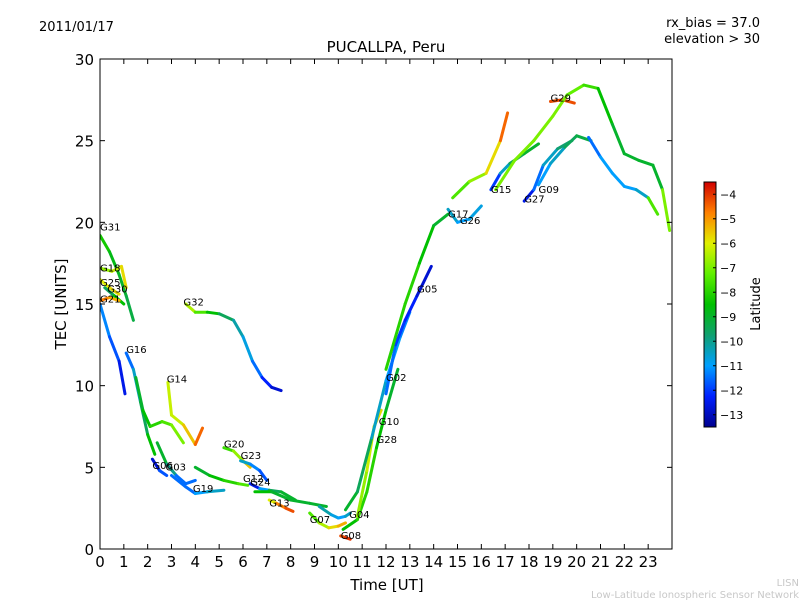 Image resolution: width=800 pixels, height=600 pixels. I want to click on colorbar-tick-label: −11, so click(731, 366).